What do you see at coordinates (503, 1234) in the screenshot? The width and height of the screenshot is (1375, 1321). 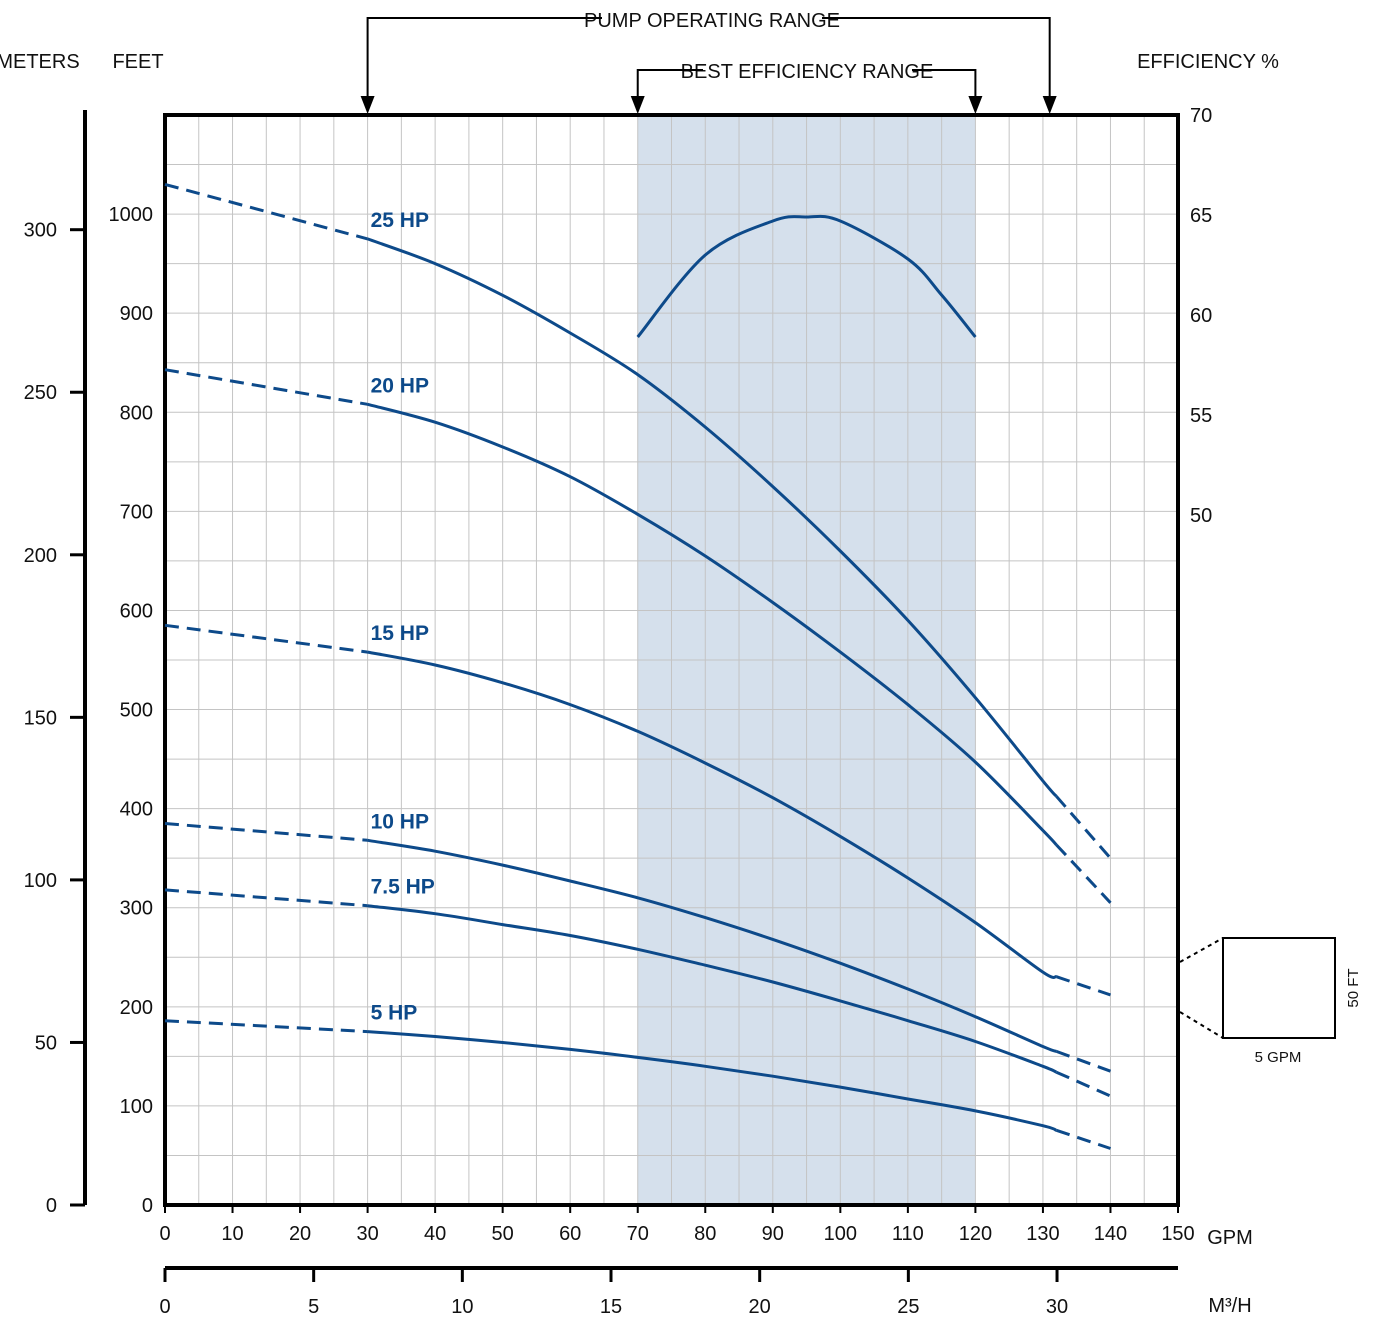 I see `x-tick-label: 50` at bounding box center [503, 1234].